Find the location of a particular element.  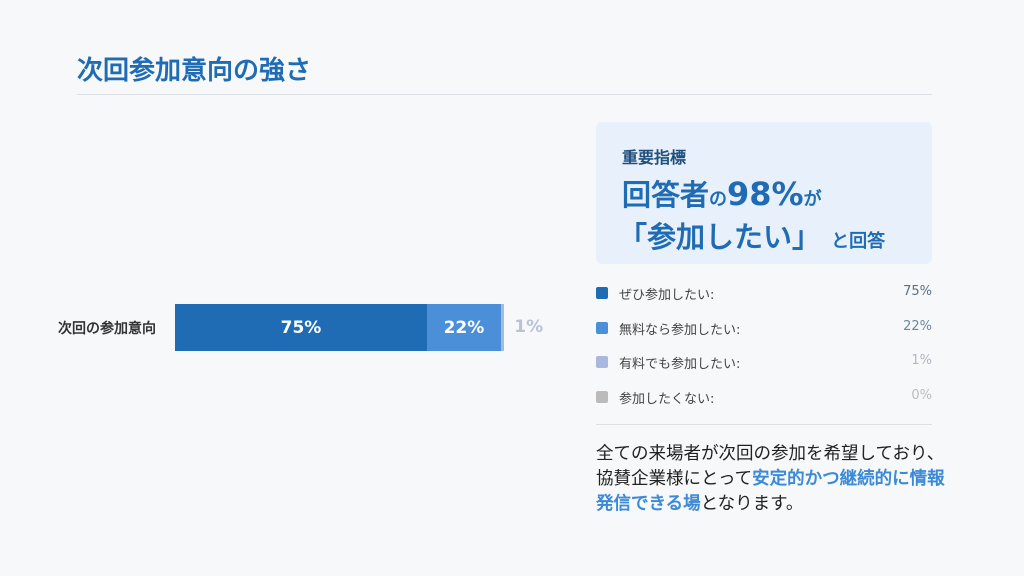

legend-value: 22% is located at coordinates (917, 326).